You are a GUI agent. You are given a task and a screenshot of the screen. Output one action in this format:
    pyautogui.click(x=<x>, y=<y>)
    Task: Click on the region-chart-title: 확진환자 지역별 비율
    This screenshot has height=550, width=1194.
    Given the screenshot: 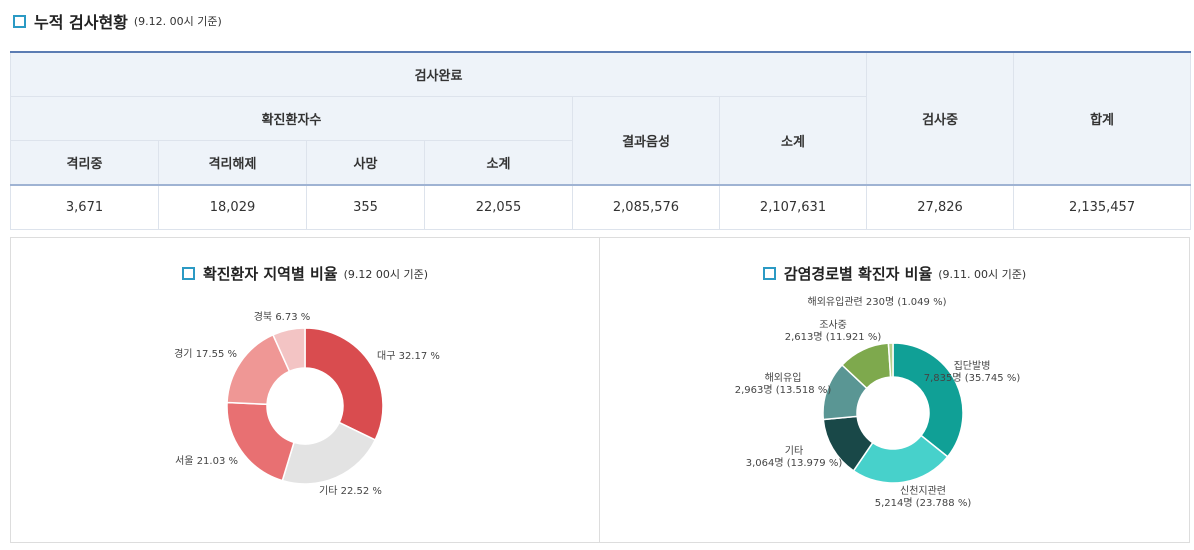 What is the action you would take?
    pyautogui.click(x=270, y=274)
    